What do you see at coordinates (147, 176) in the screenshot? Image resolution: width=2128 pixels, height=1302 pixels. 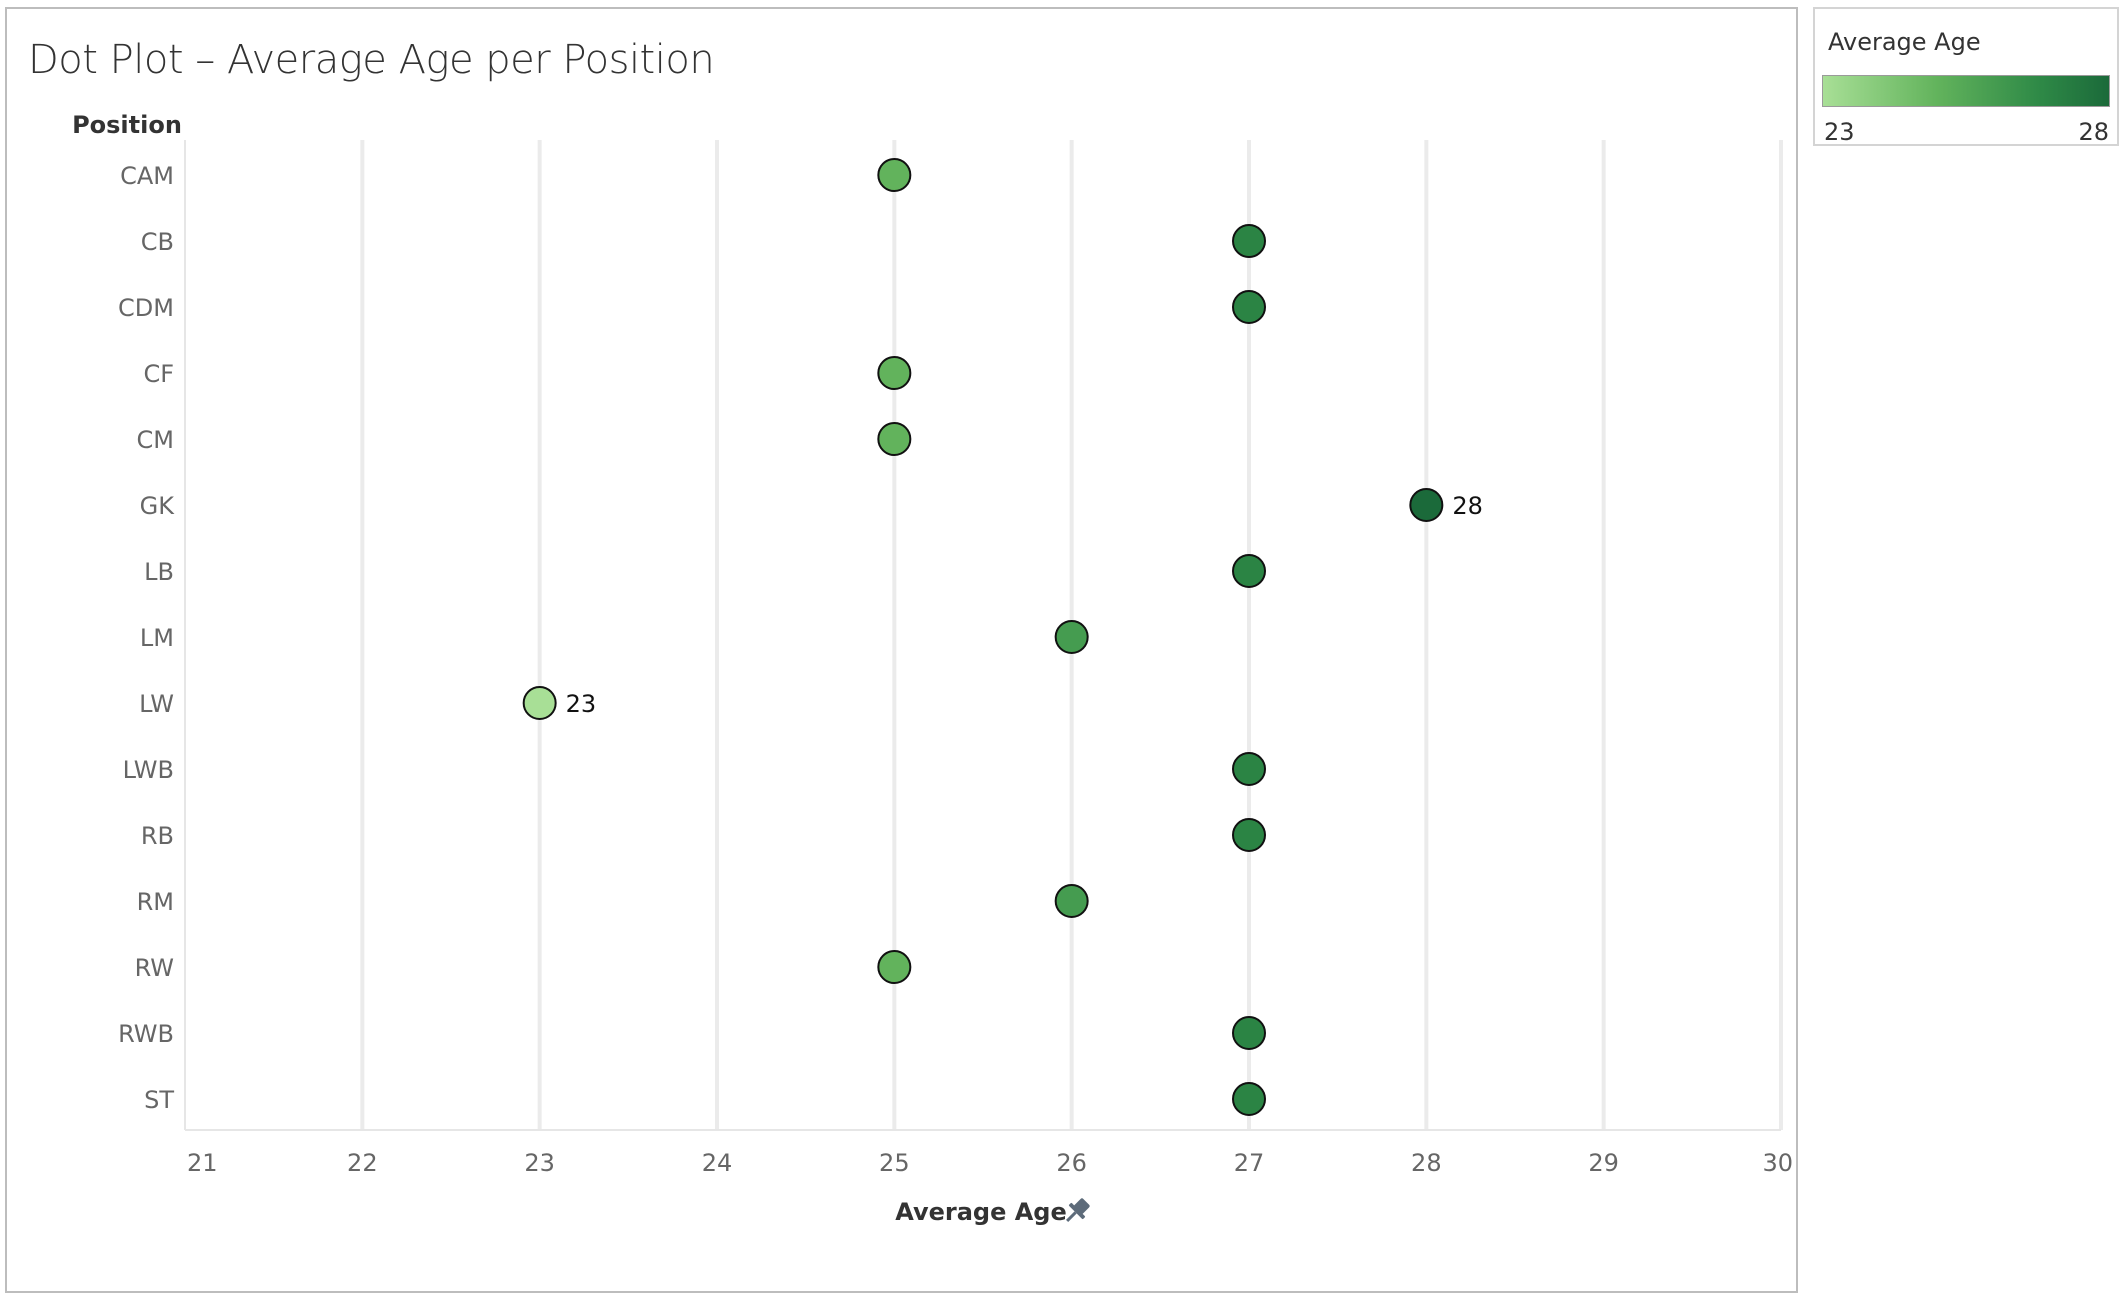 I see `y-tick-label: CAM` at bounding box center [147, 176].